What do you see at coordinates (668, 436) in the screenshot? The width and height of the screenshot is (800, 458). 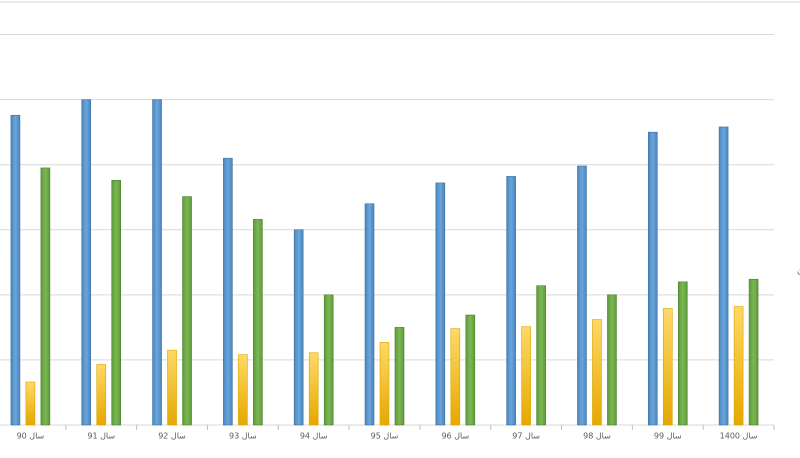 I see `x-tick-label: سال 99` at bounding box center [668, 436].